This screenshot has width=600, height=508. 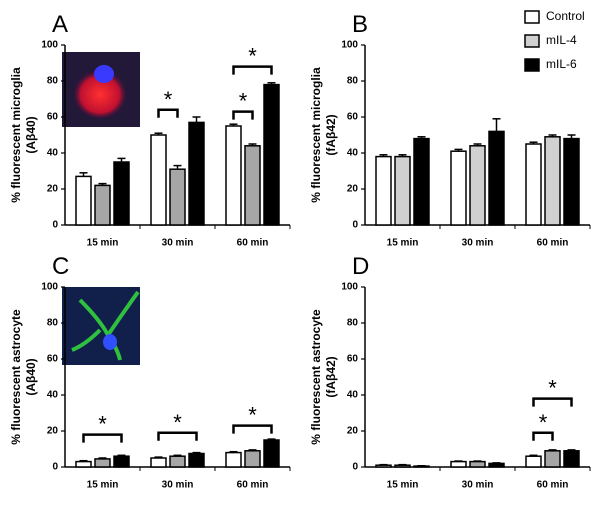 I want to click on panel-letter: B, so click(x=360, y=24).